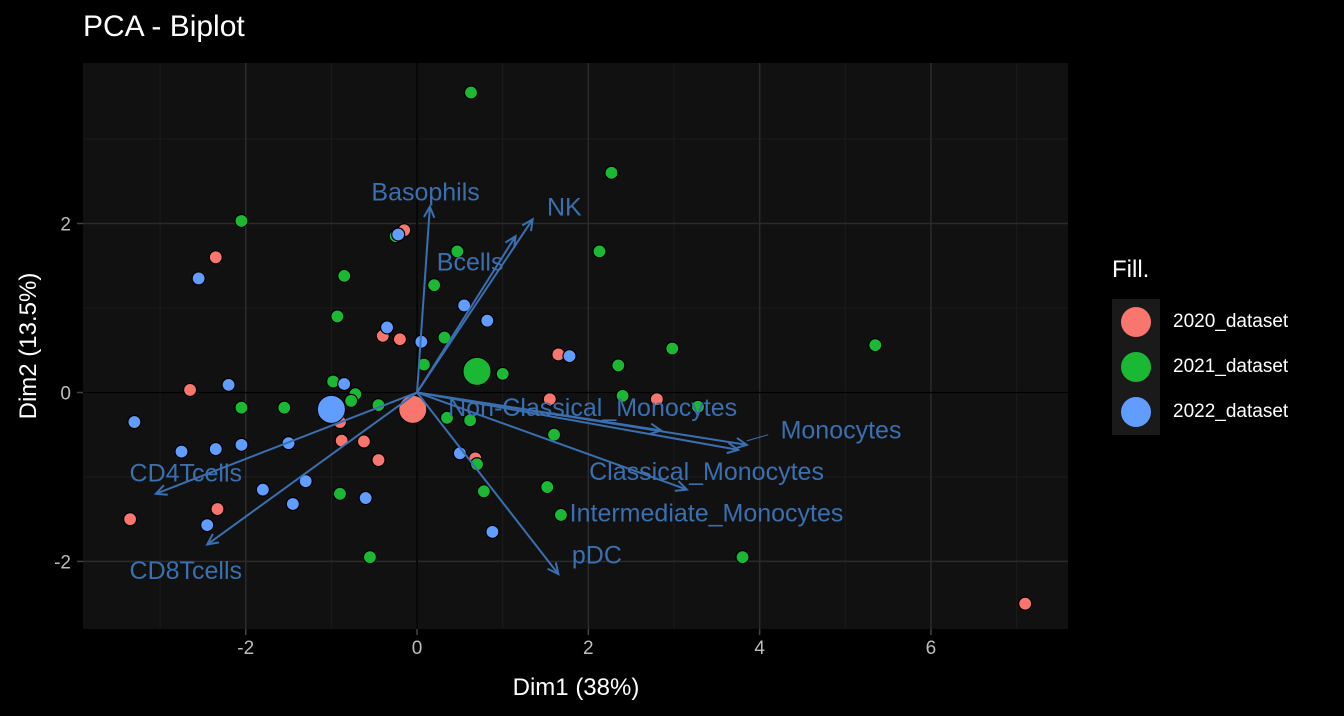 The height and width of the screenshot is (716, 1344). I want to click on legend-item-2021: 2021_dataset, so click(1200, 367).